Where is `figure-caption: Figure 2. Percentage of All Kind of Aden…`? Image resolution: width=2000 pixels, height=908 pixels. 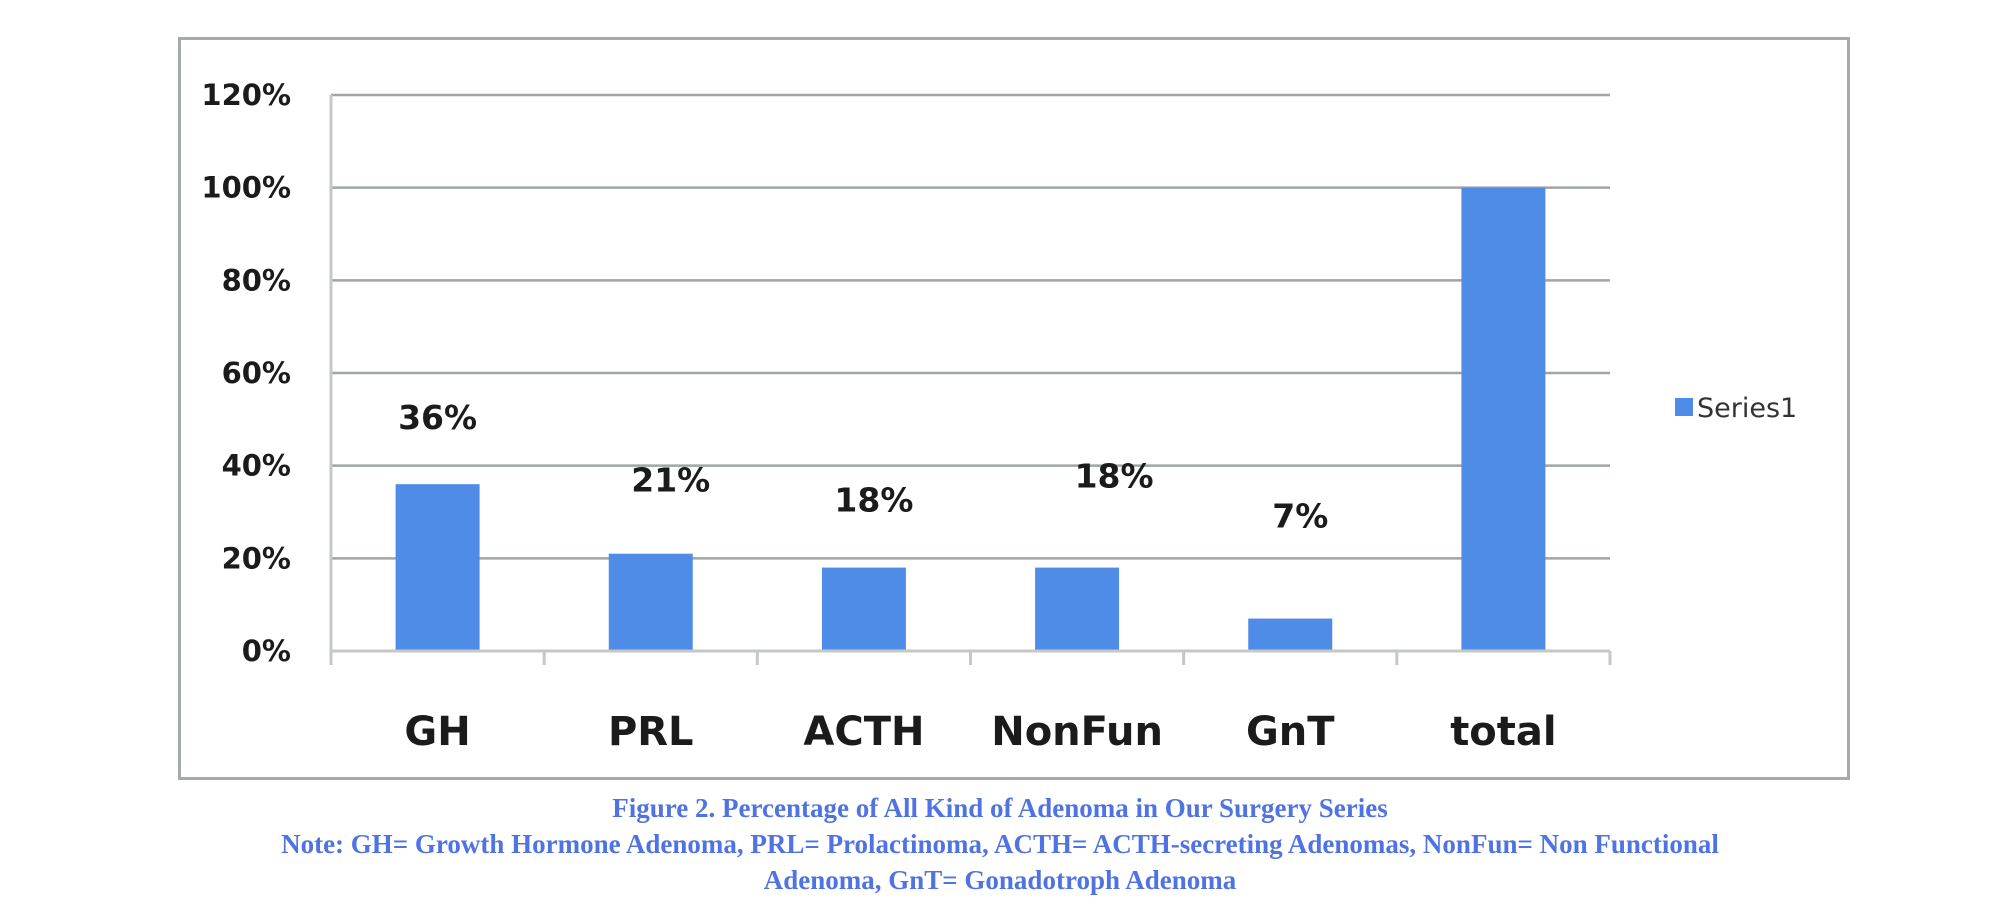
figure-caption: Figure 2. Percentage of All Kind of Aden… is located at coordinates (1000, 844).